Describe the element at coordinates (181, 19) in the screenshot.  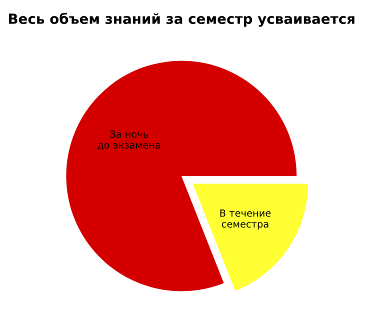
I see `chart-title: Весь объем знаний за семестр усваивается` at that location.